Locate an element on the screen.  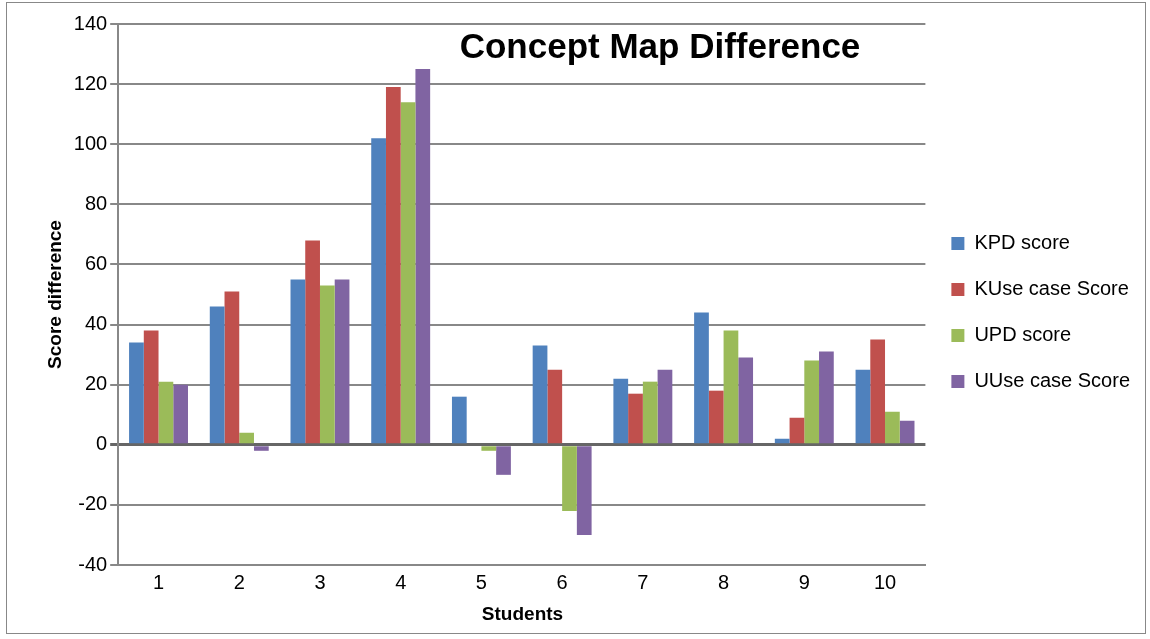
legend-label: UUse case Score is located at coordinates (1052, 380).